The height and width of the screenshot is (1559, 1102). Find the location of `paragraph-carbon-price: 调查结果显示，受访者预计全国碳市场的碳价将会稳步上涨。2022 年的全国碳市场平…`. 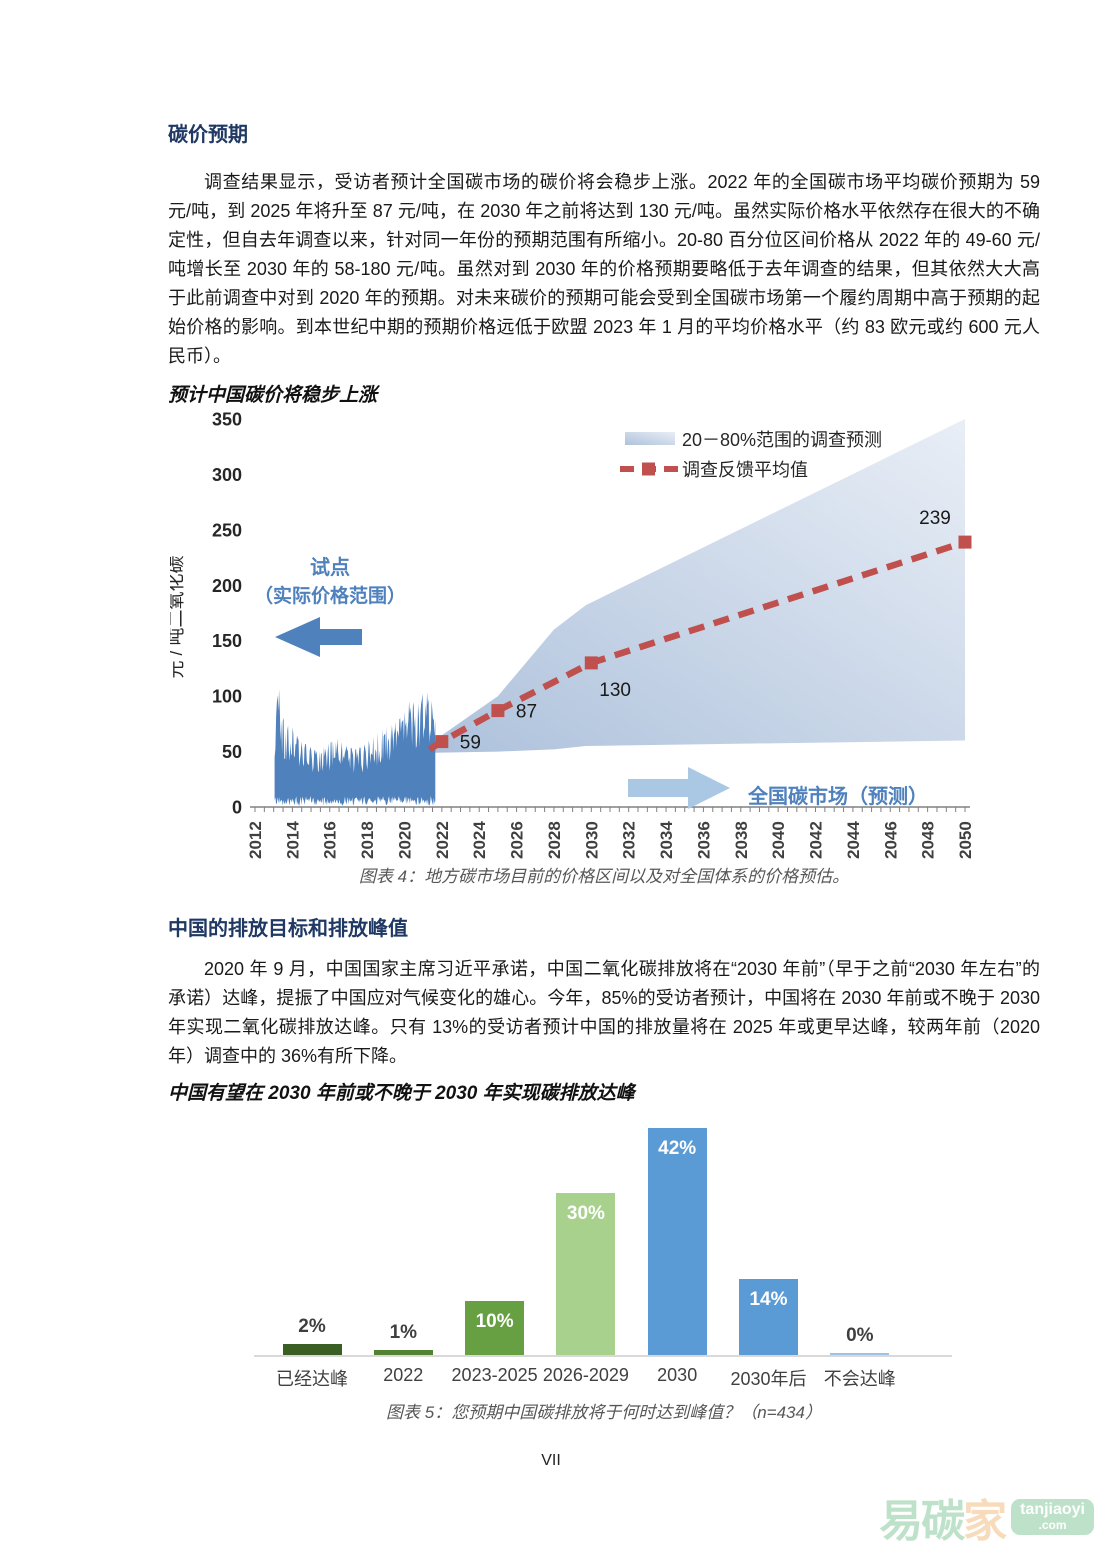

paragraph-carbon-price: 调查结果显示，受访者预计全国碳市场的碳价将会稳步上涨。2022 年的全国碳市场平… is located at coordinates (604, 269).